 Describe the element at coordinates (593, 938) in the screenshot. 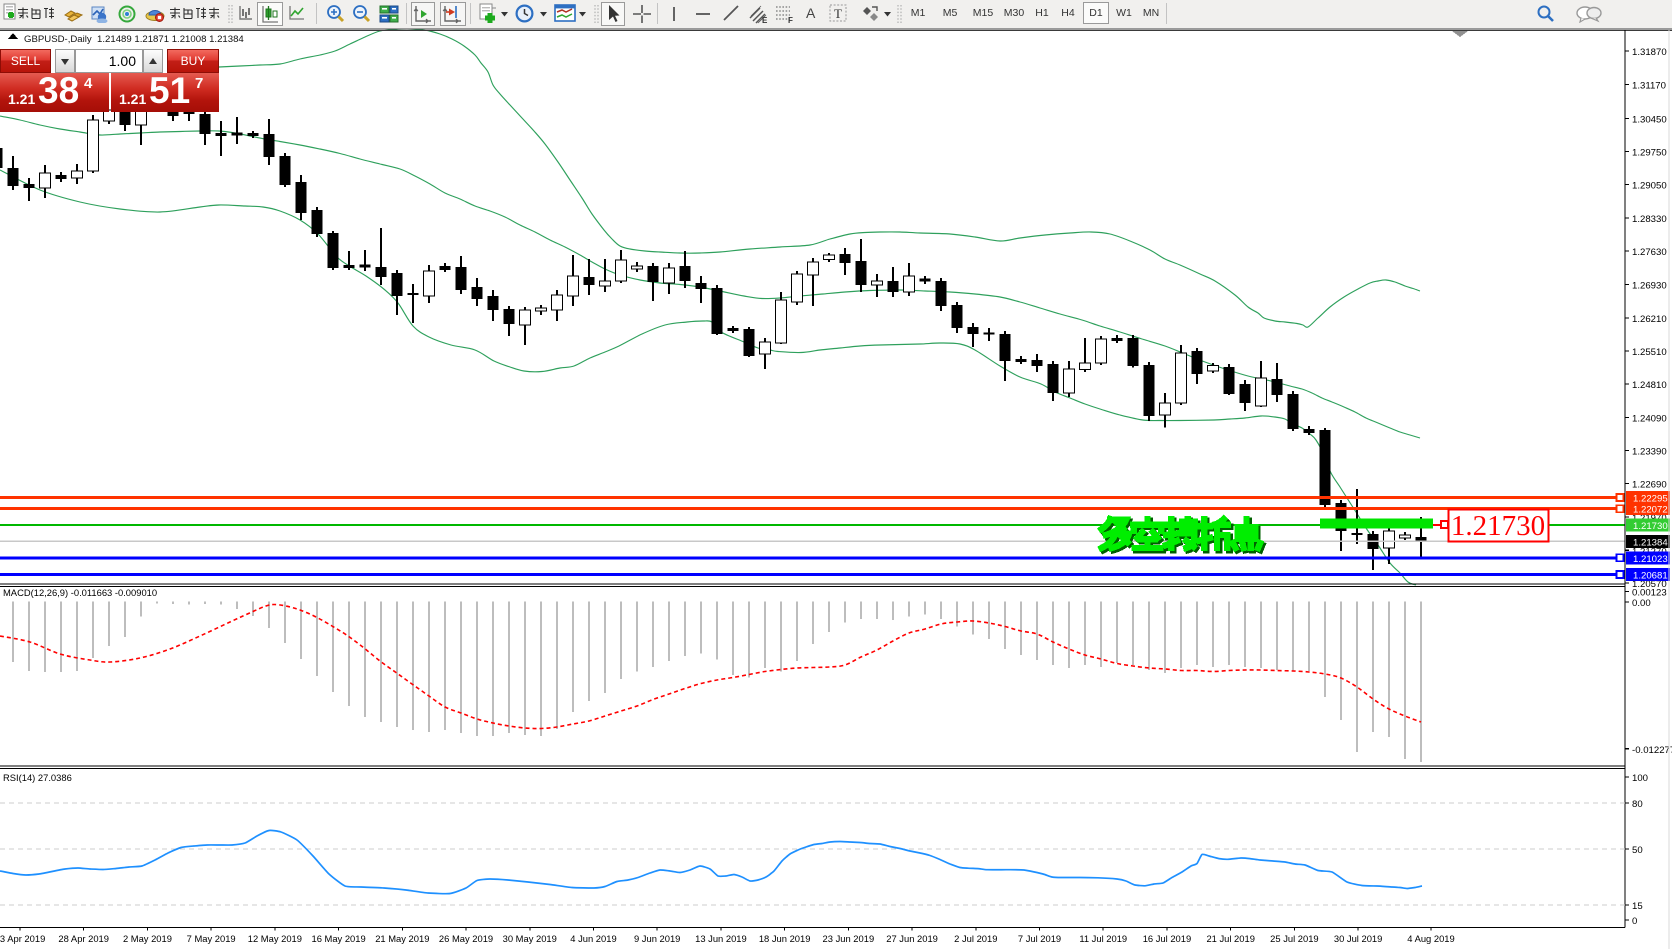

I see `svg-text: 4 Jun 2019` at that location.